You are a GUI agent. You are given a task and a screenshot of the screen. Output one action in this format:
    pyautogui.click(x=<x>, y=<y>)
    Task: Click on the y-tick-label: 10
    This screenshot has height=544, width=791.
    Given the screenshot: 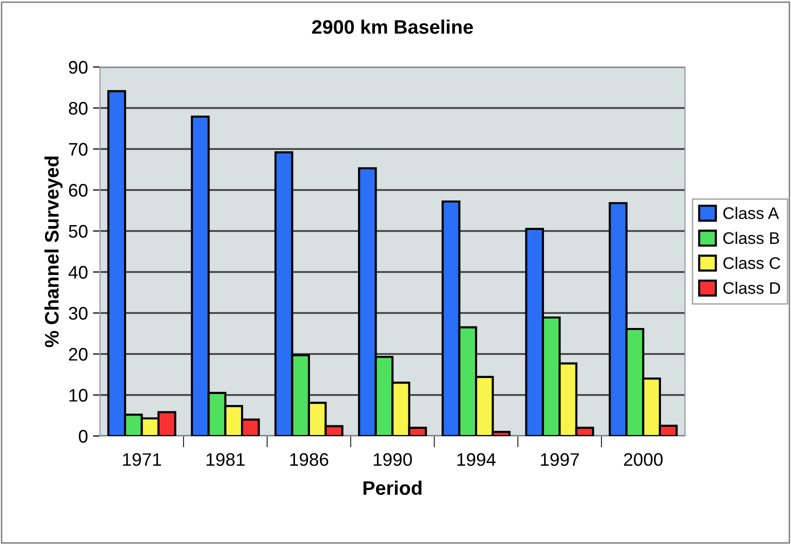 What is the action you would take?
    pyautogui.click(x=78, y=395)
    